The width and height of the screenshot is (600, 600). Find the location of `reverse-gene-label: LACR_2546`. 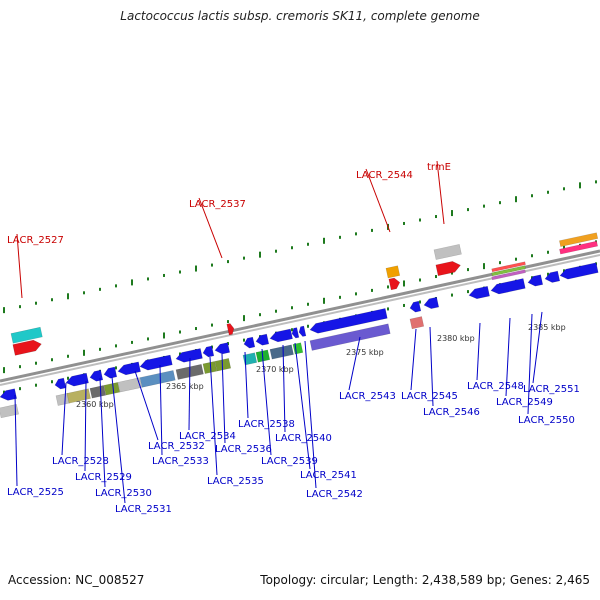

reverse-gene-label: LACR_2546 is located at coordinates (451, 412).